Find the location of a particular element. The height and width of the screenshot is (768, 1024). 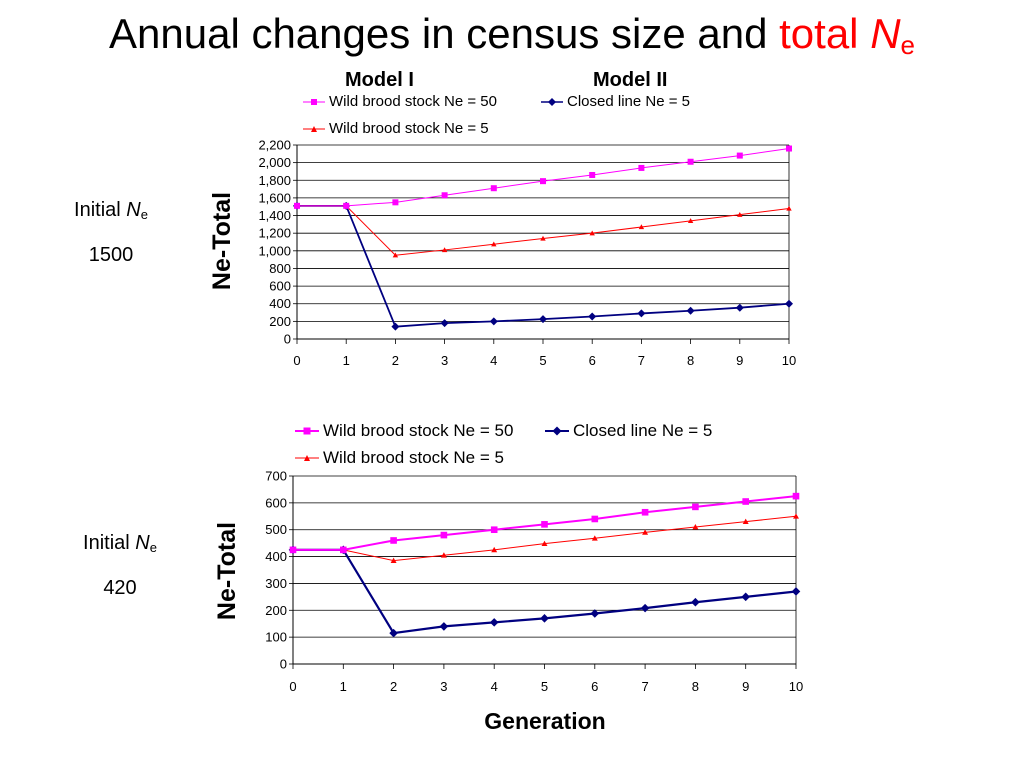

y-tick-label: 700 is located at coordinates (276, 476).